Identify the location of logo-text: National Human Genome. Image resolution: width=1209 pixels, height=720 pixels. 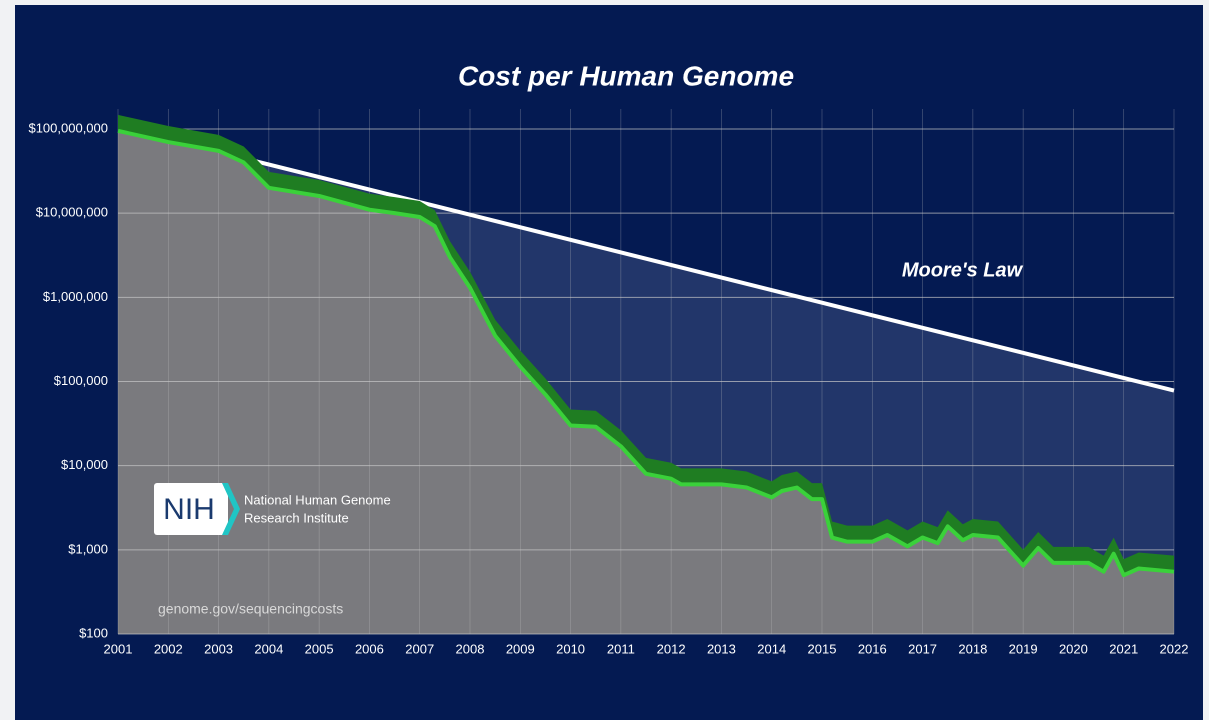
(317, 499).